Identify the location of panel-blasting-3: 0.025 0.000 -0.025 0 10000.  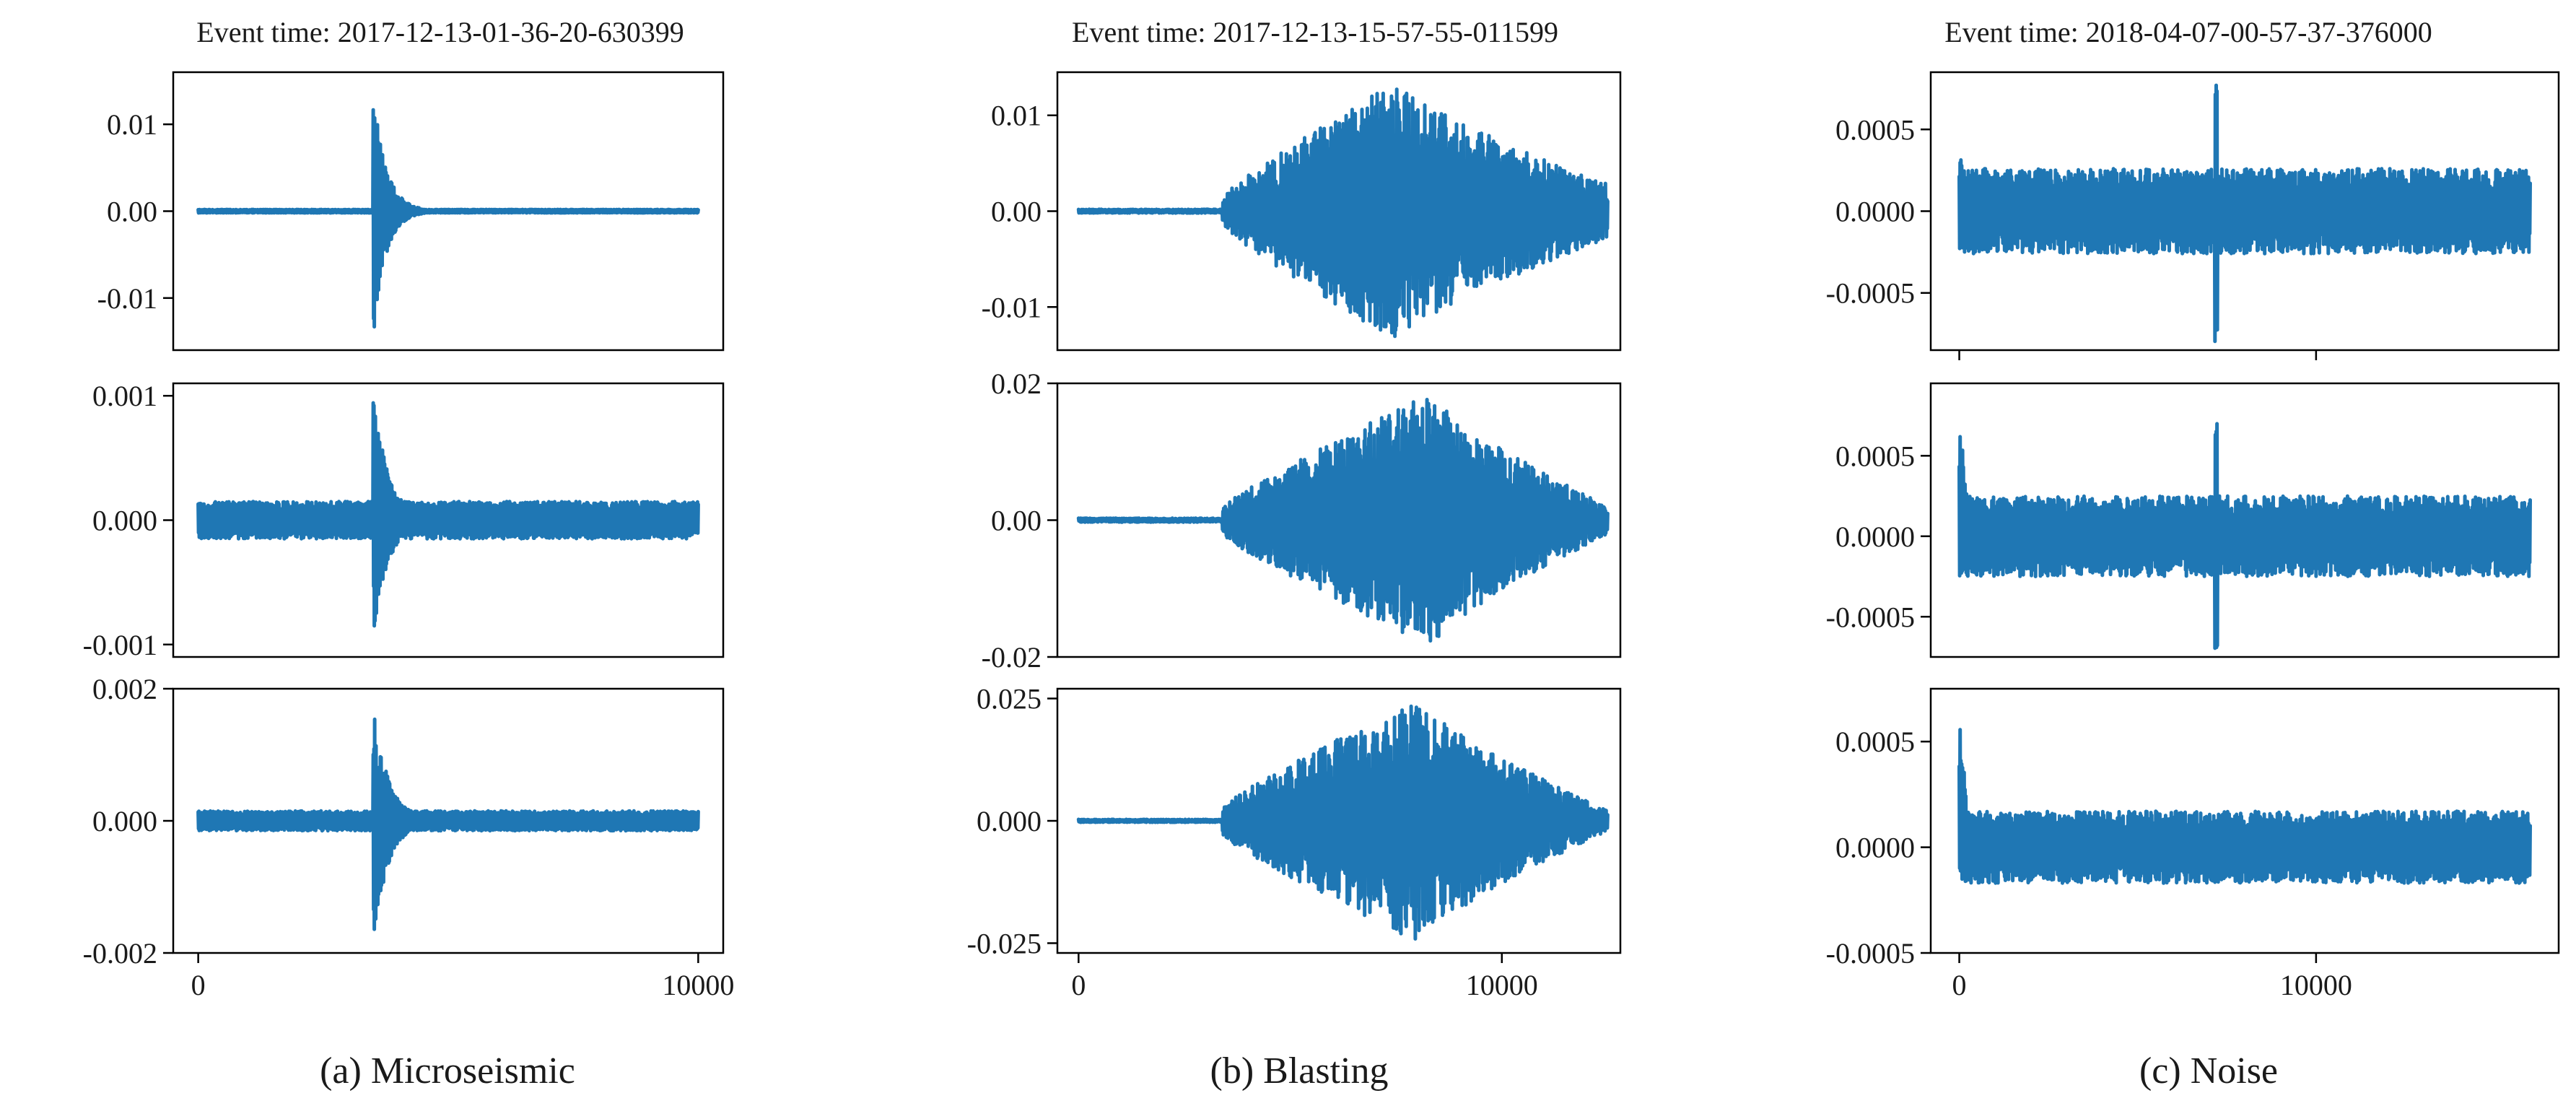
(1294, 842).